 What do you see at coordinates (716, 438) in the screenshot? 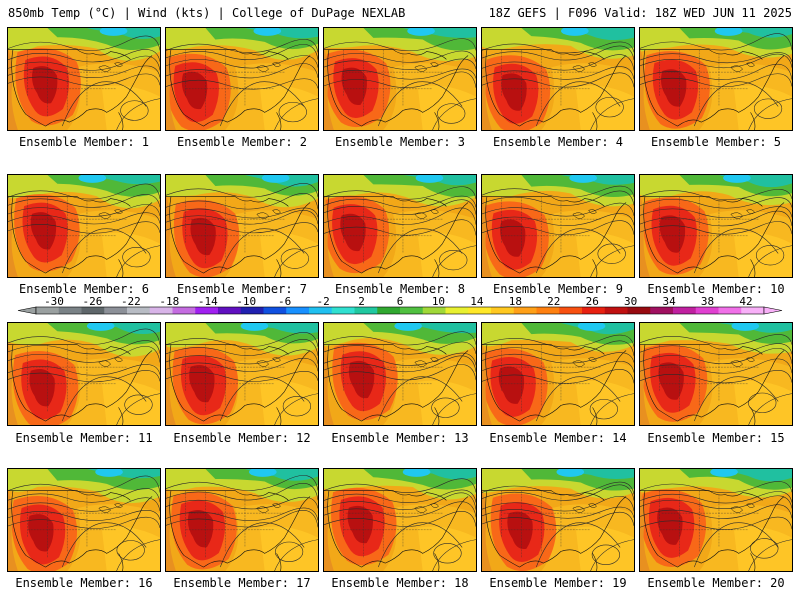
I see `ensemble-member-label: Ensemble Member: 15` at bounding box center [716, 438].